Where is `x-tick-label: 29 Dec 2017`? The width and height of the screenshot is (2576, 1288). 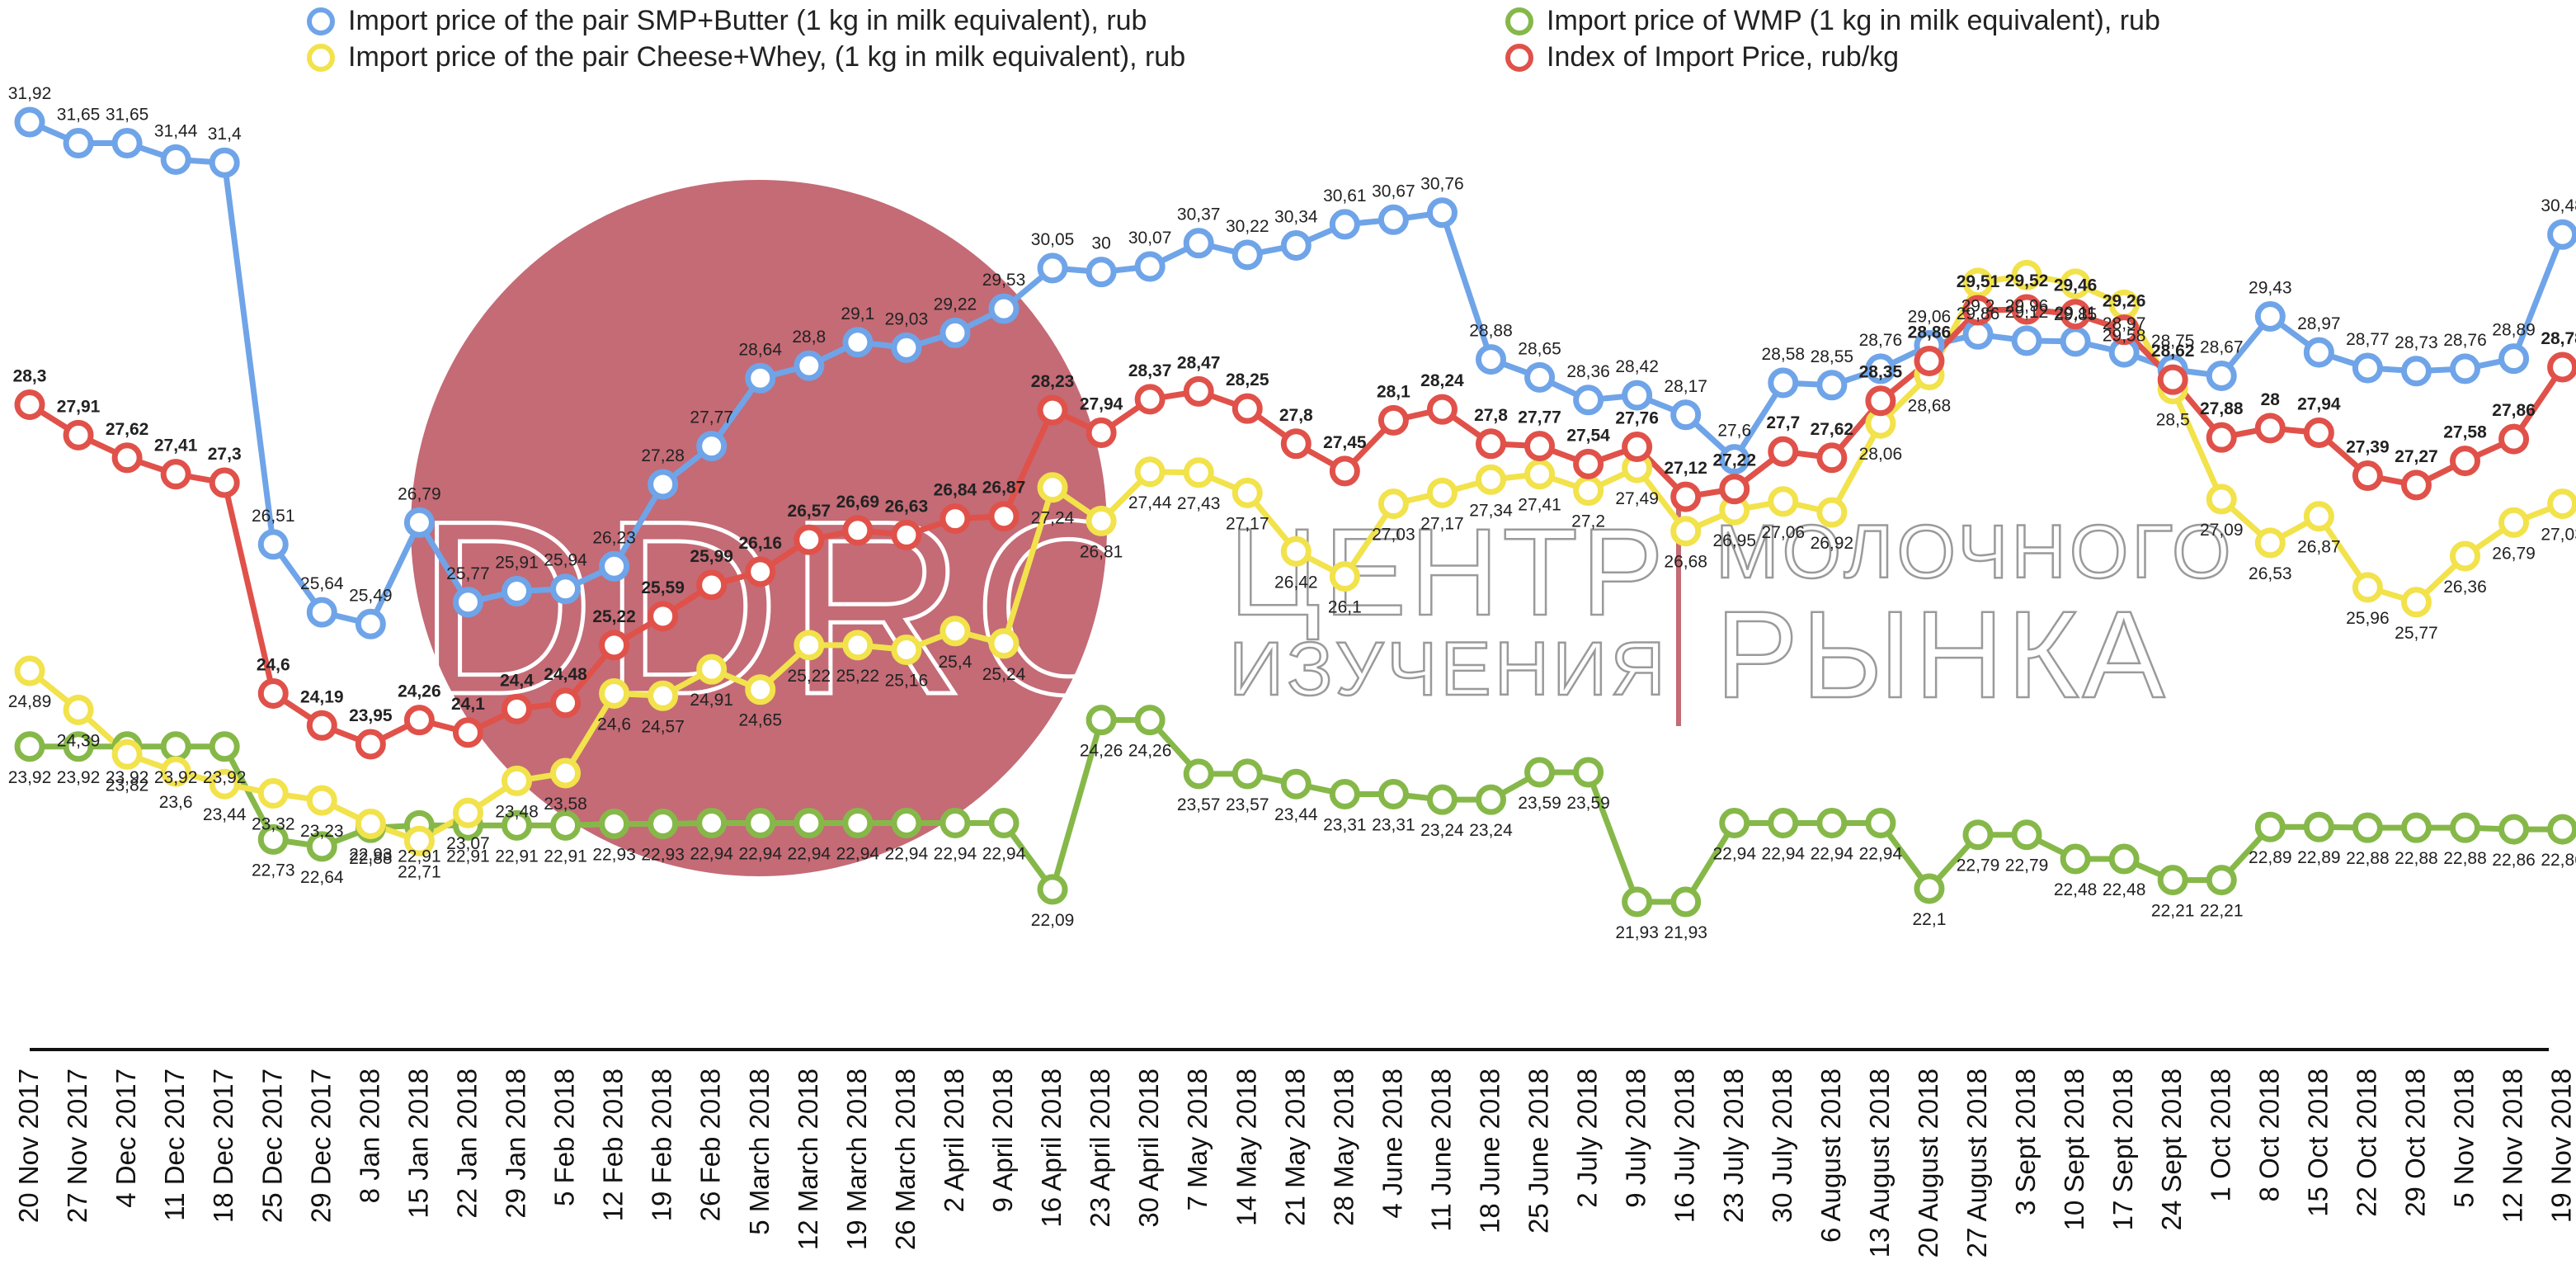
x-tick-label: 29 Dec 2017 is located at coordinates (320, 1146).